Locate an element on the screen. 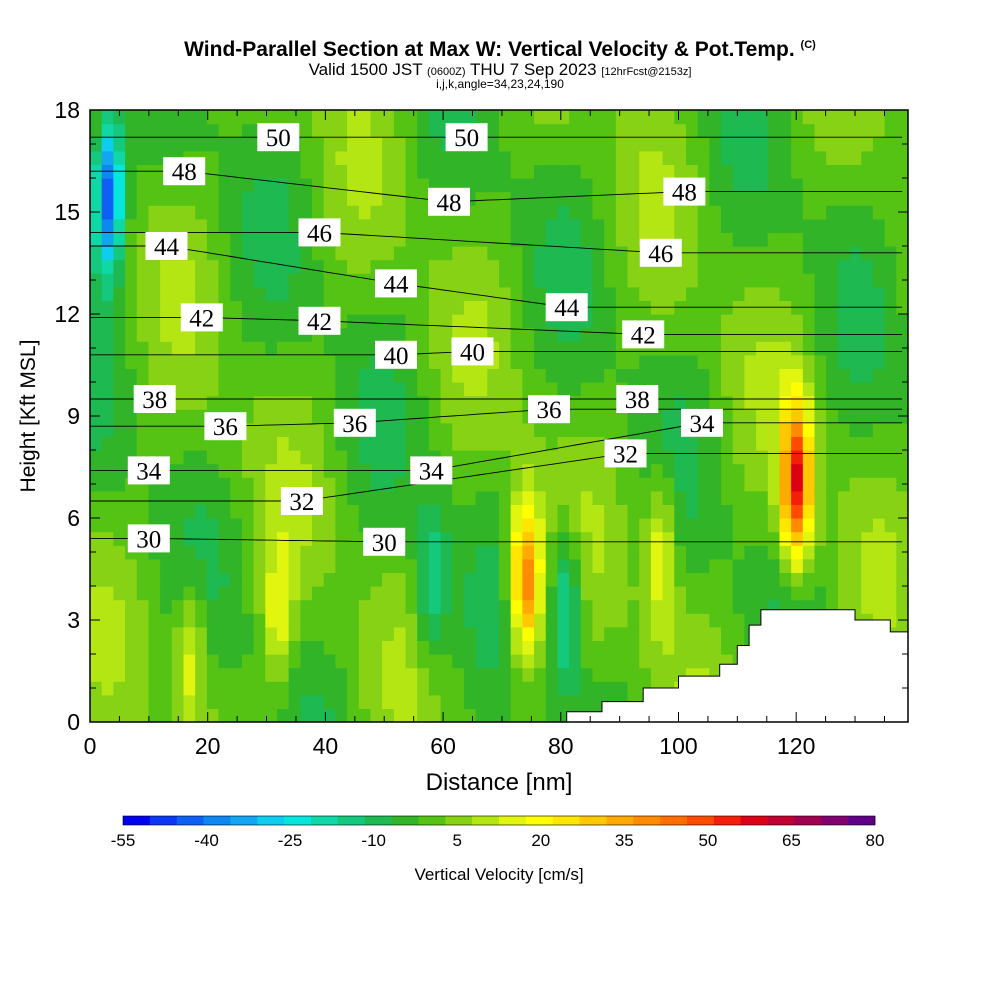 The height and width of the screenshot is (1000, 1000). y-tick-label: 18 is located at coordinates (67, 110).